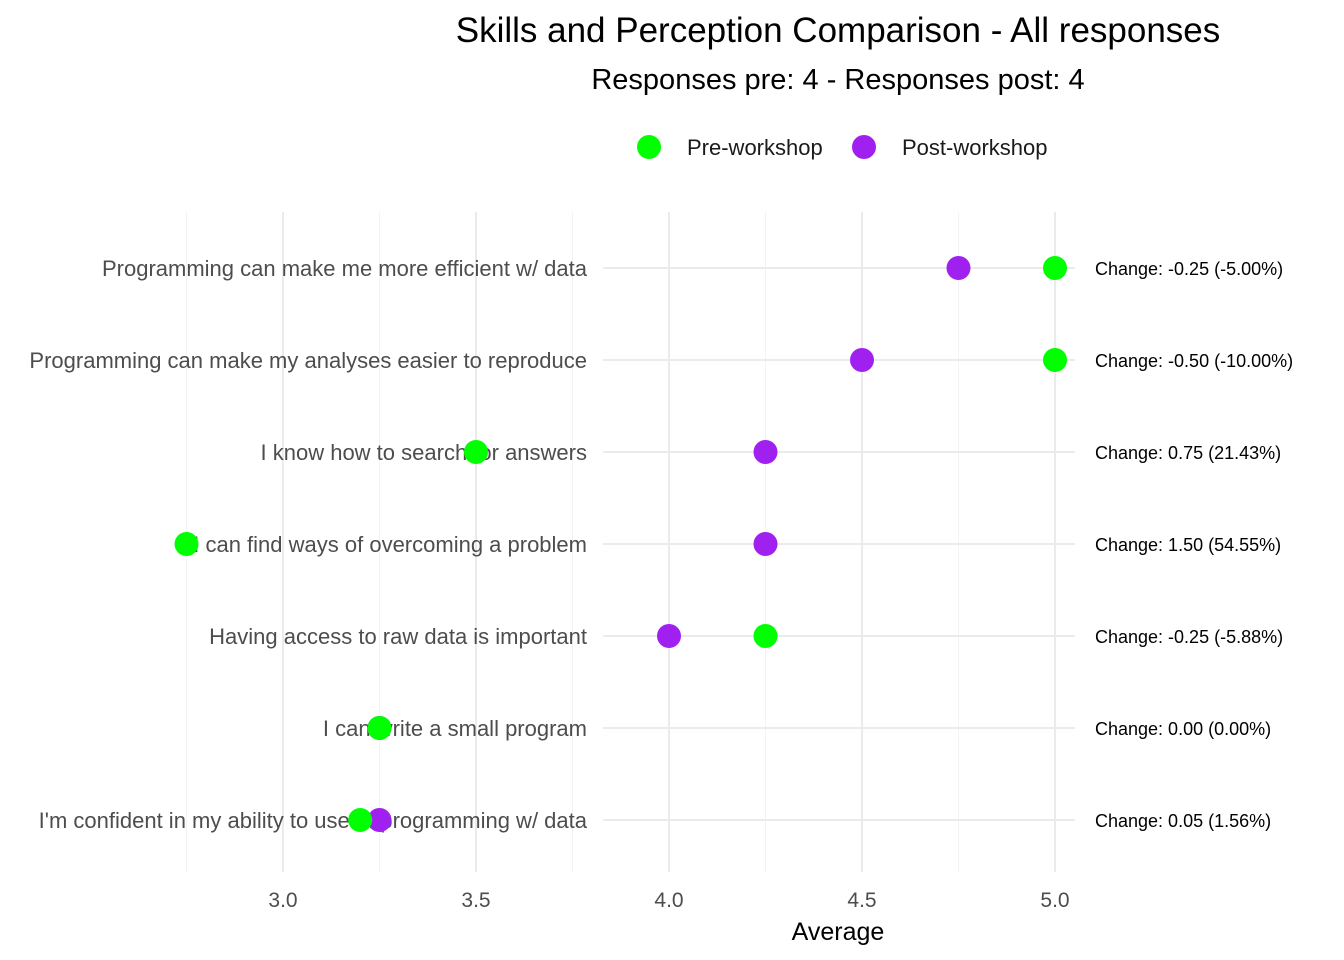  Describe the element at coordinates (424, 452) in the screenshot. I see `category-label: I know how to search for answers` at that location.